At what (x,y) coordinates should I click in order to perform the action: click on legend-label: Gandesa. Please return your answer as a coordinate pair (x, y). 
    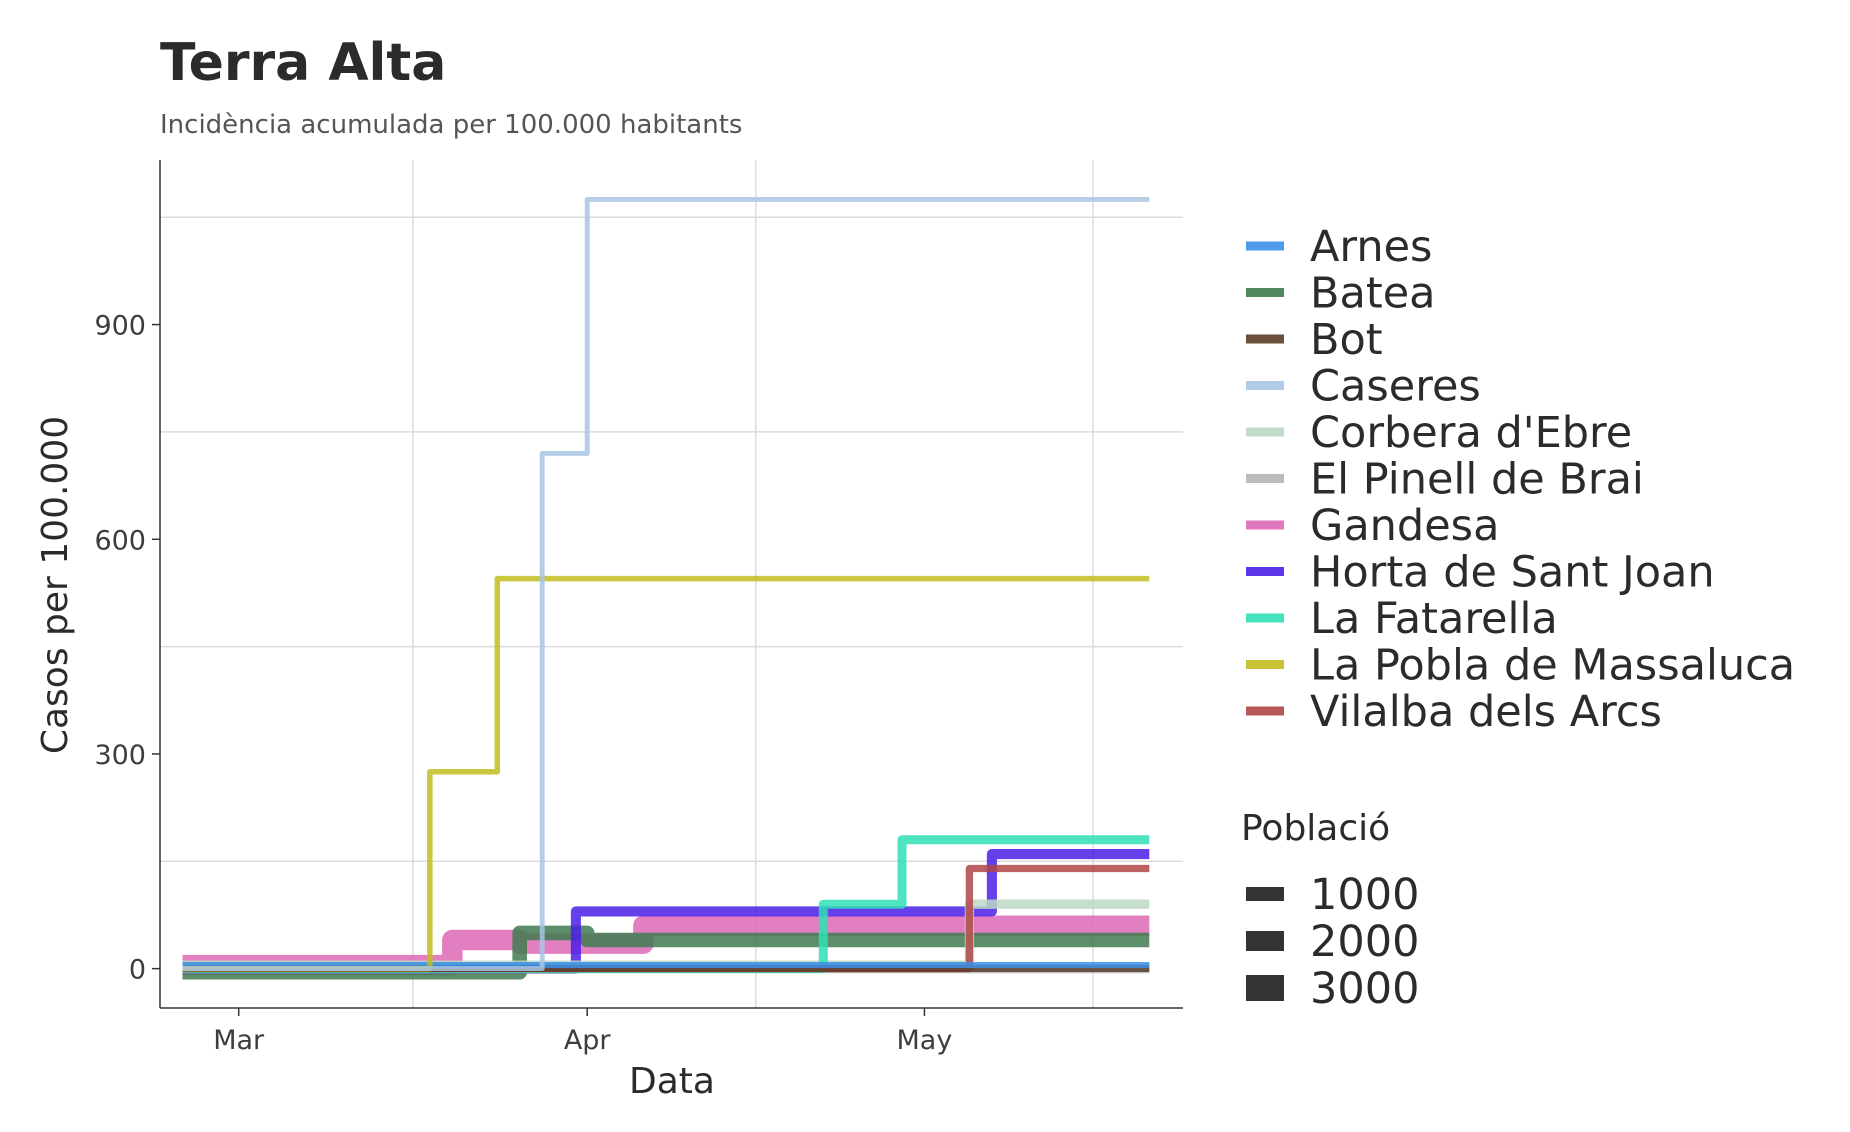
    Looking at the image, I should click on (1404, 526).